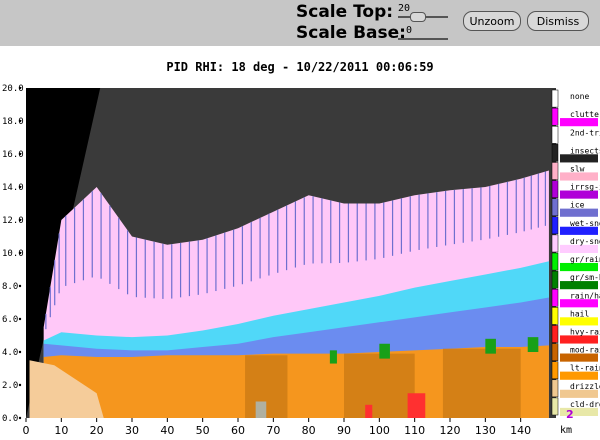 This screenshot has width=600, height=440. I want to click on legend-label: slw, so click(577, 169).